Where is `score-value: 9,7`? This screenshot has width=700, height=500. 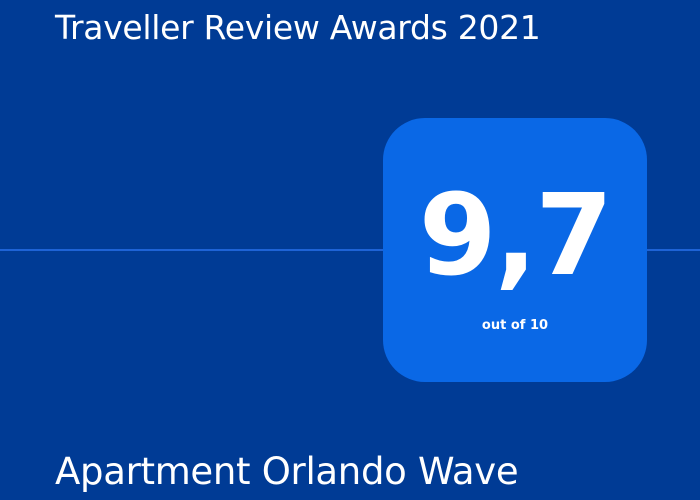 score-value: 9,7 is located at coordinates (515, 236).